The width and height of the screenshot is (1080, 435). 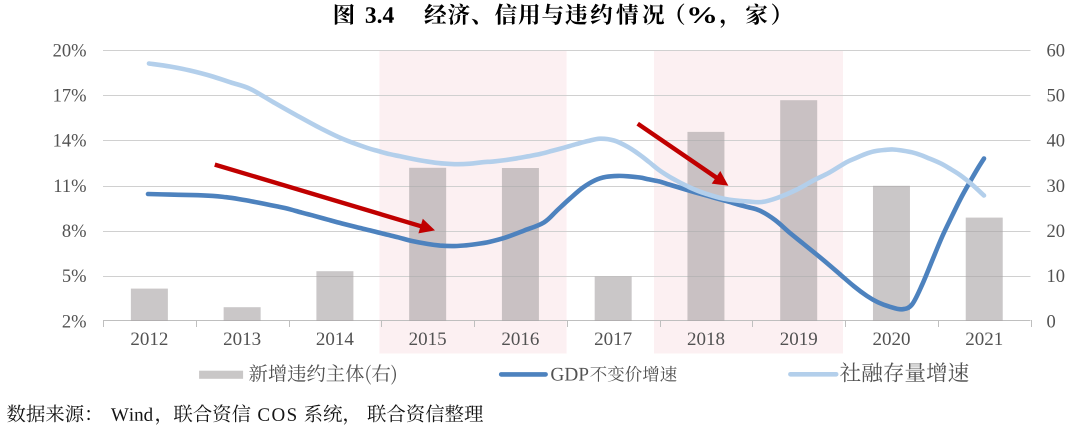 What do you see at coordinates (706, 339) in the screenshot?
I see `svg-text: 2018` at bounding box center [706, 339].